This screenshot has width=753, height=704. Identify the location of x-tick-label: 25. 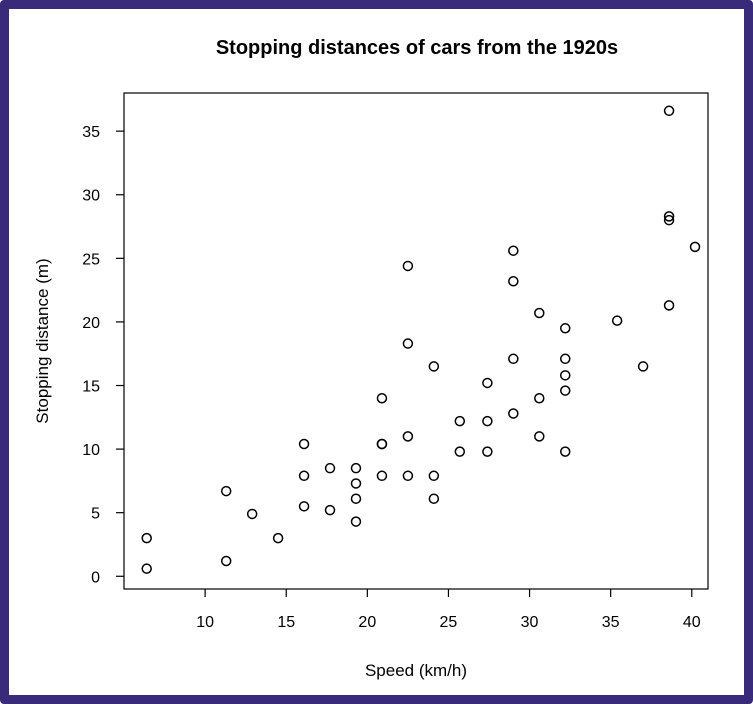
(449, 622).